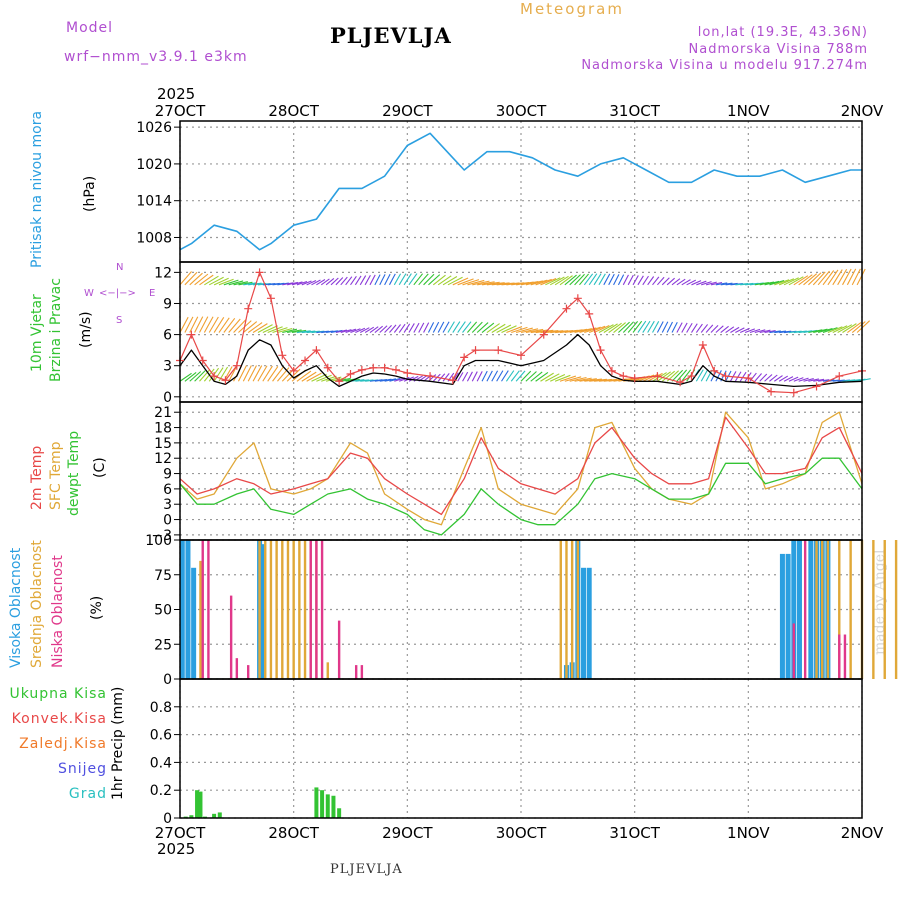 The width and height of the screenshot is (900, 900). What do you see at coordinates (339, 813) in the screenshot?
I see `precip-bar` at bounding box center [339, 813].